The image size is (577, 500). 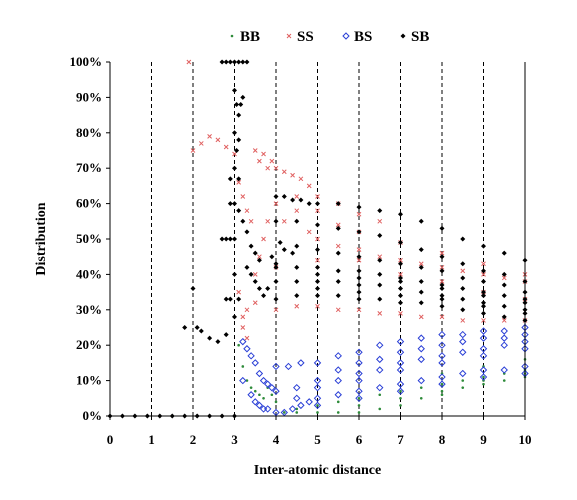 I want to click on x-axis-title: Inter-atomic distance, so click(x=317, y=470).